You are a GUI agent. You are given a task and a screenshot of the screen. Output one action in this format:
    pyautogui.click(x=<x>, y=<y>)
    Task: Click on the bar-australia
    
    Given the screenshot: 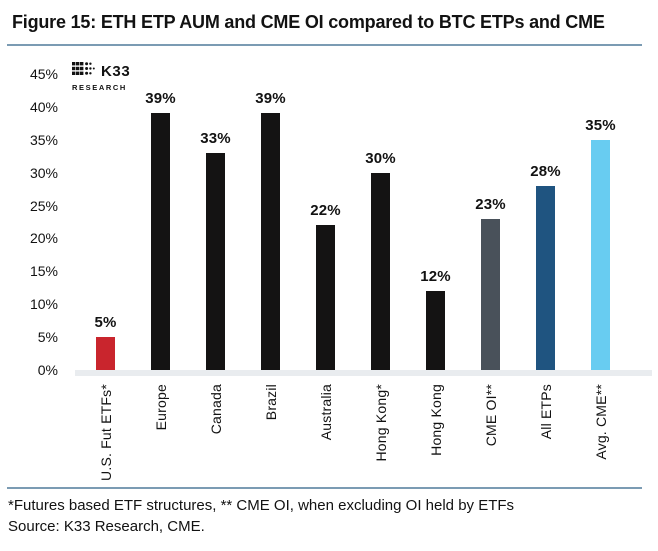 What is the action you would take?
    pyautogui.click(x=325, y=297)
    